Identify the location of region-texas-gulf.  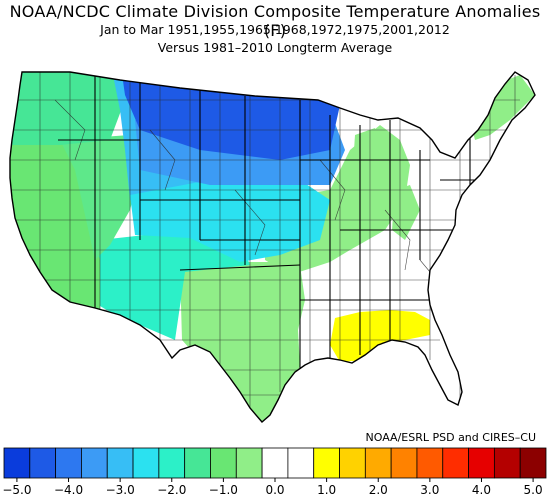
(242, 342).